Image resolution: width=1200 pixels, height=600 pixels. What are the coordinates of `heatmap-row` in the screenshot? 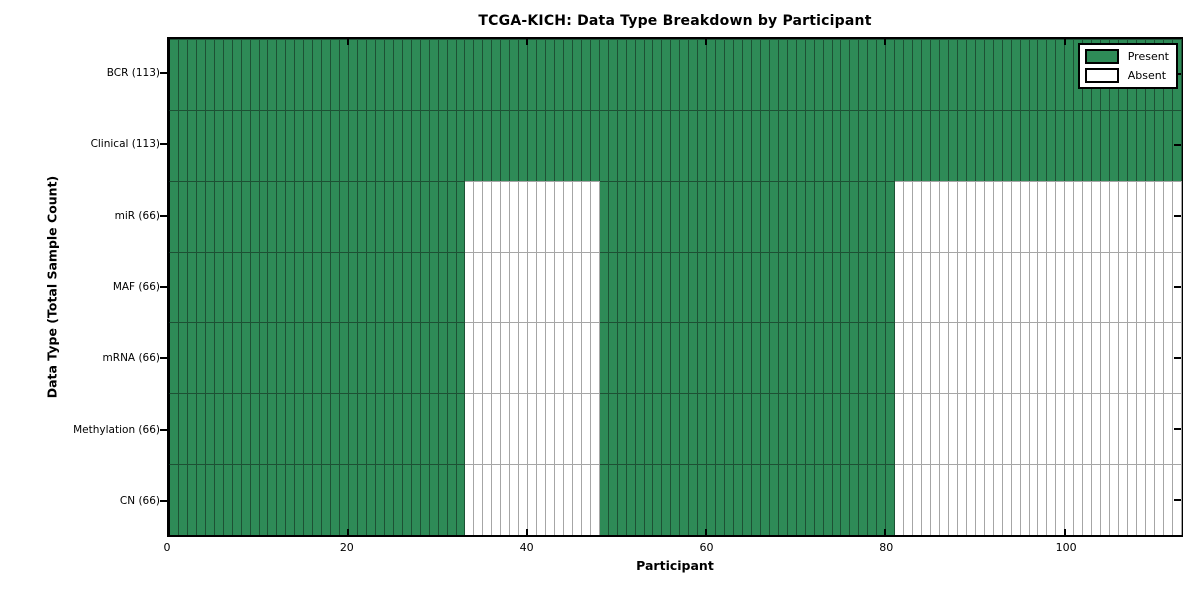 It's located at (675, 74).